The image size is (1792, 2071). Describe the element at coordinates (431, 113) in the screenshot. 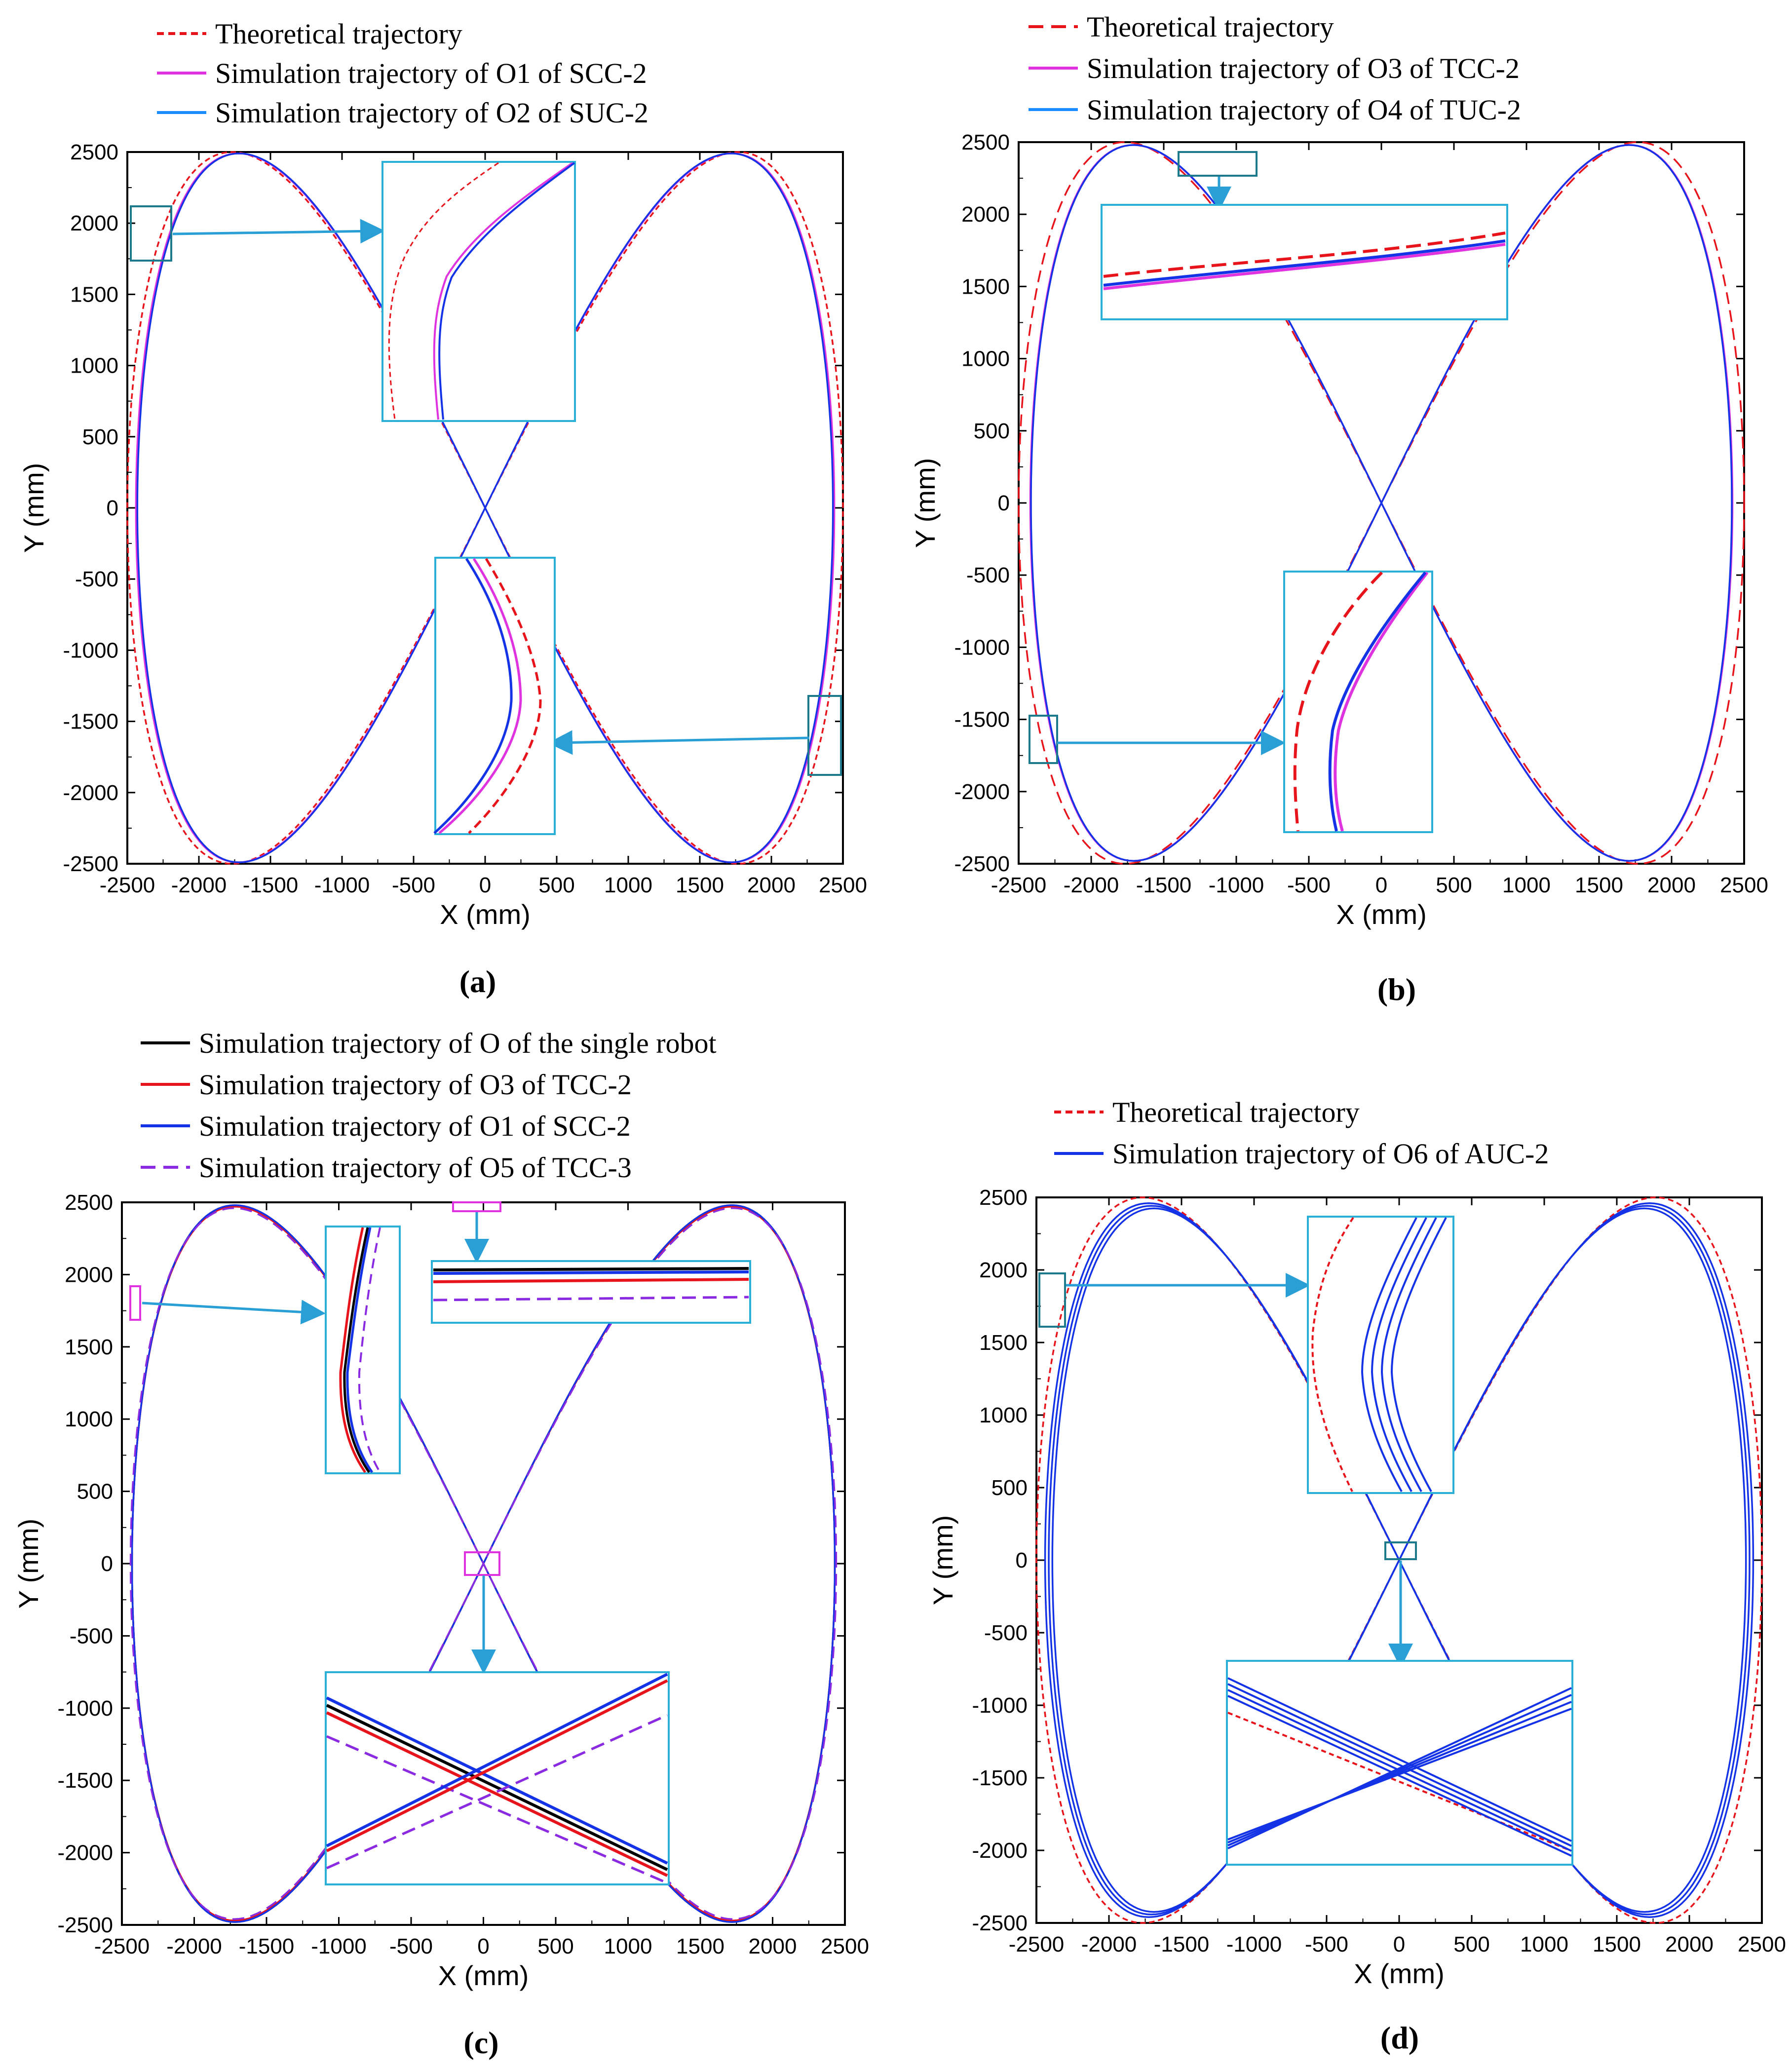

I see `legend-label: Simulation trajectory of O2 of SUC-2` at that location.